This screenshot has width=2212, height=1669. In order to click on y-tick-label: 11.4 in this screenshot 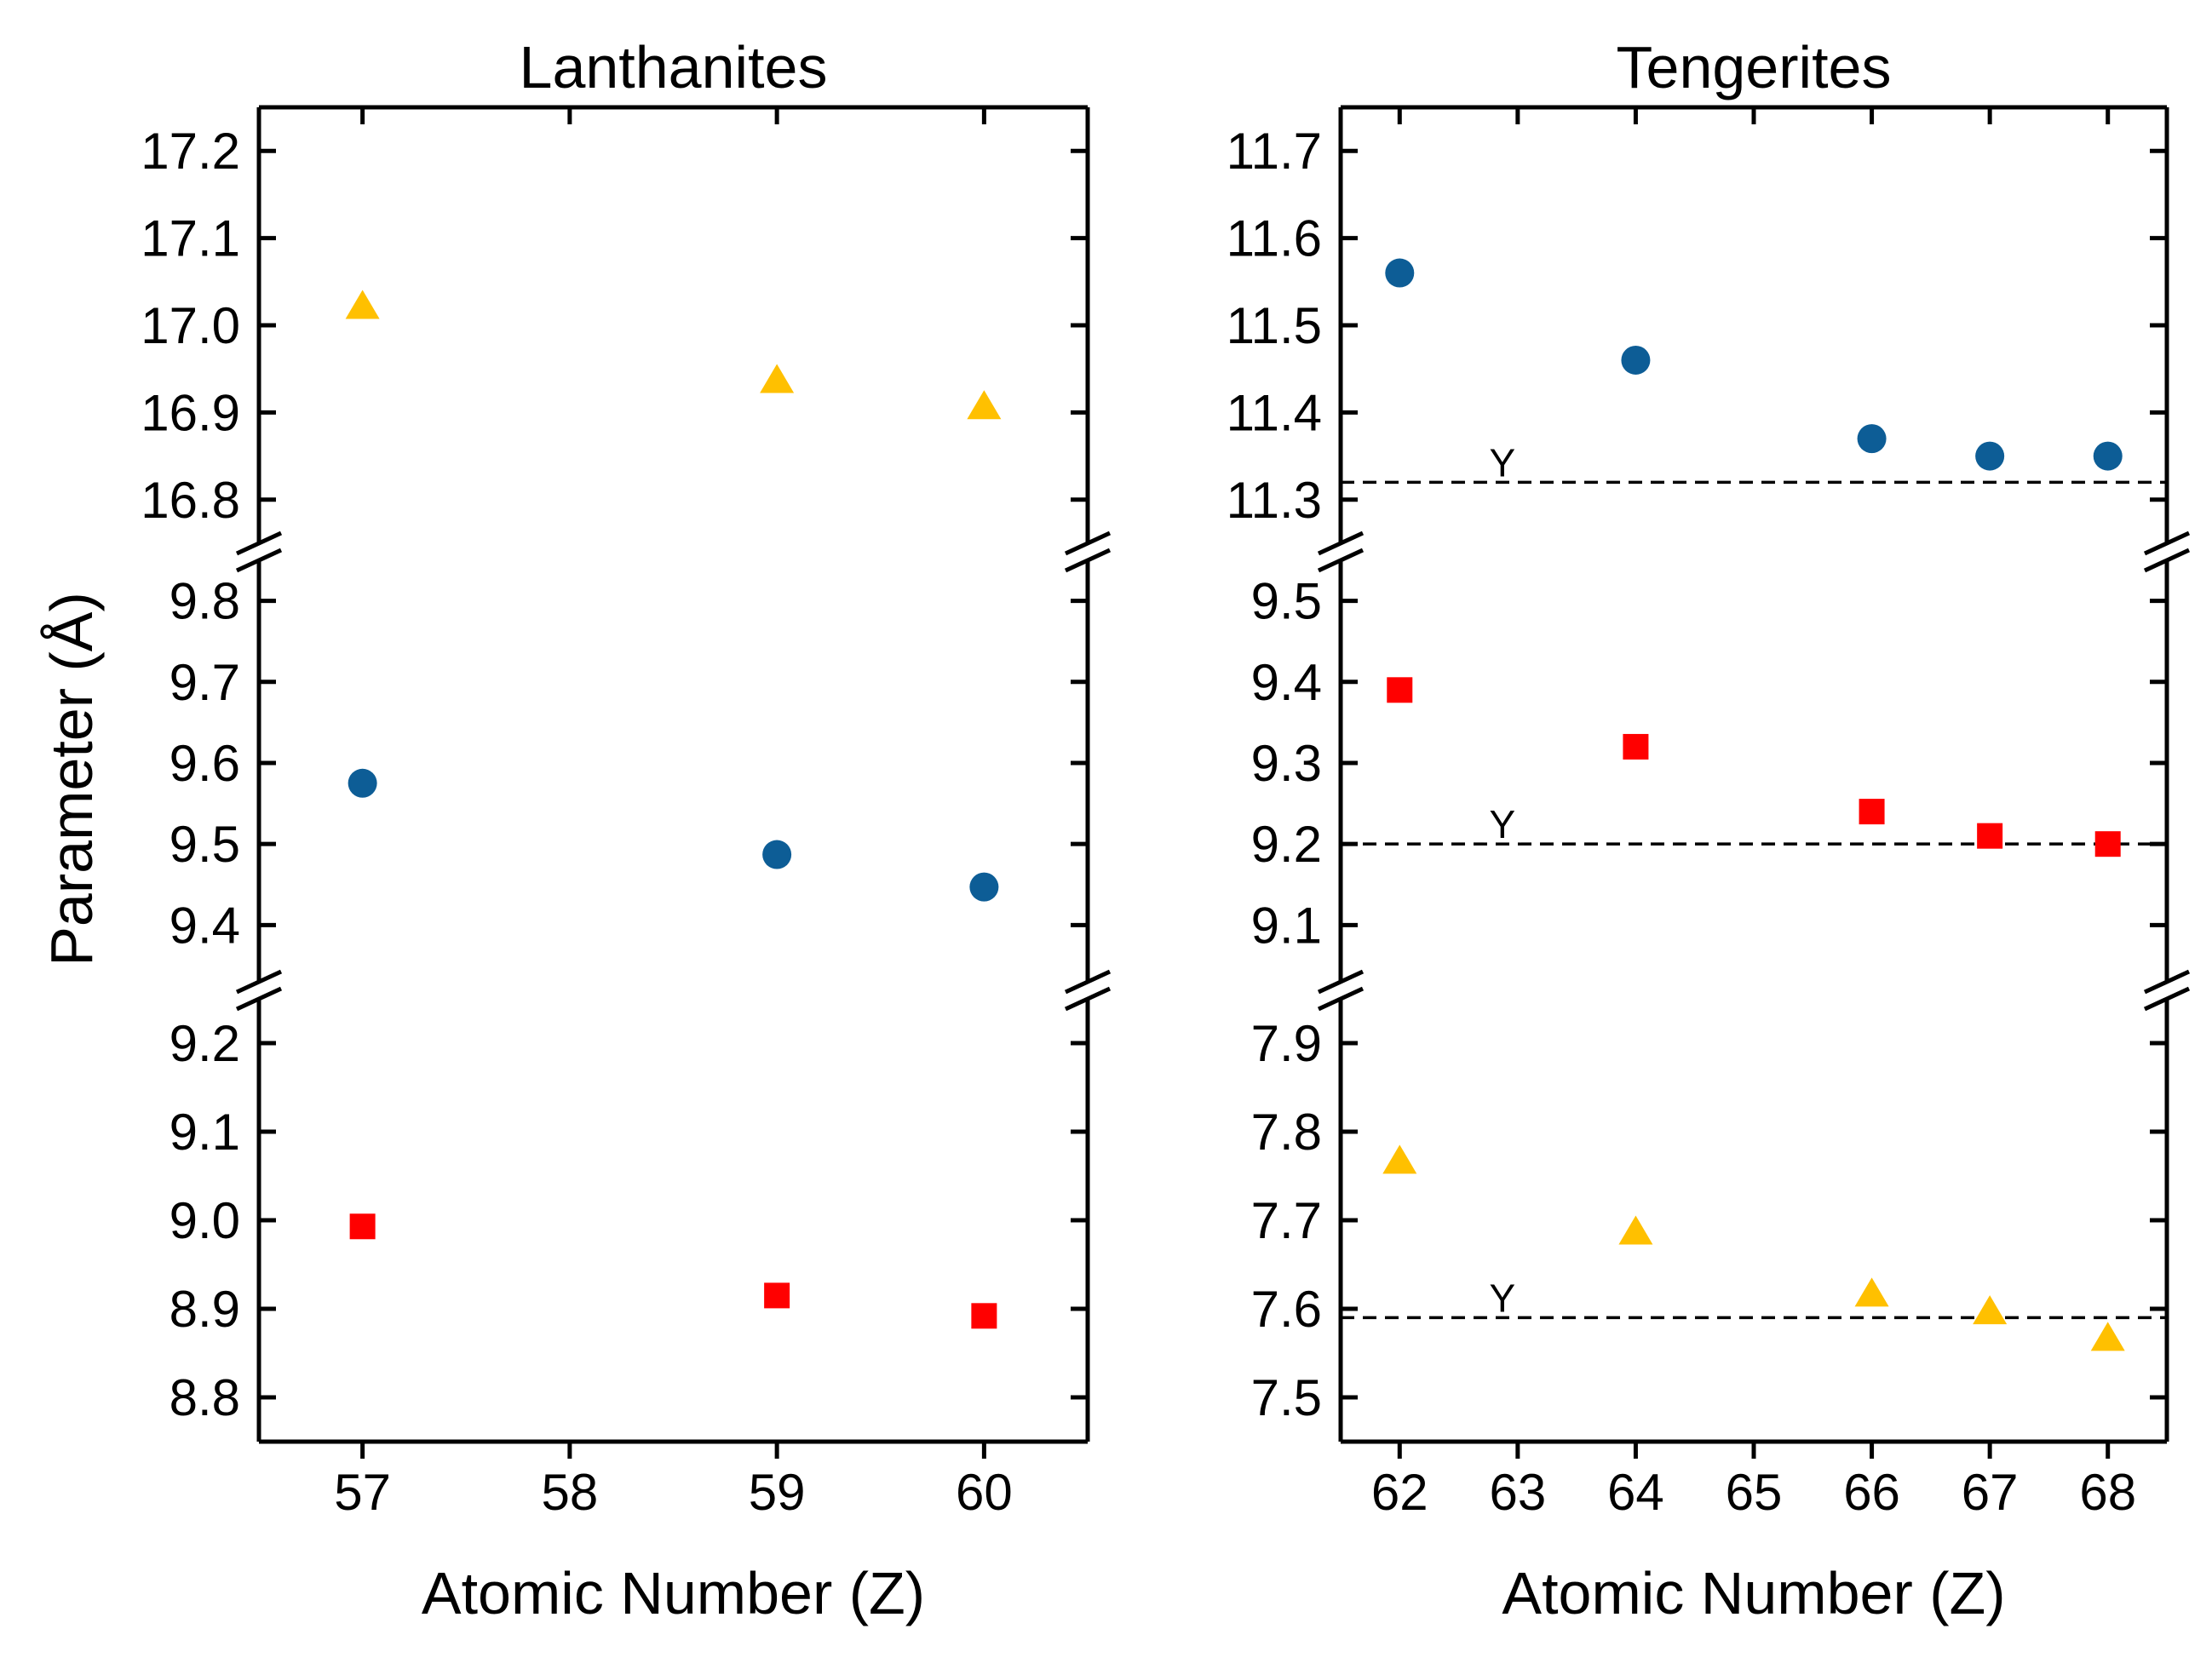, I will do `click(1274, 412)`.